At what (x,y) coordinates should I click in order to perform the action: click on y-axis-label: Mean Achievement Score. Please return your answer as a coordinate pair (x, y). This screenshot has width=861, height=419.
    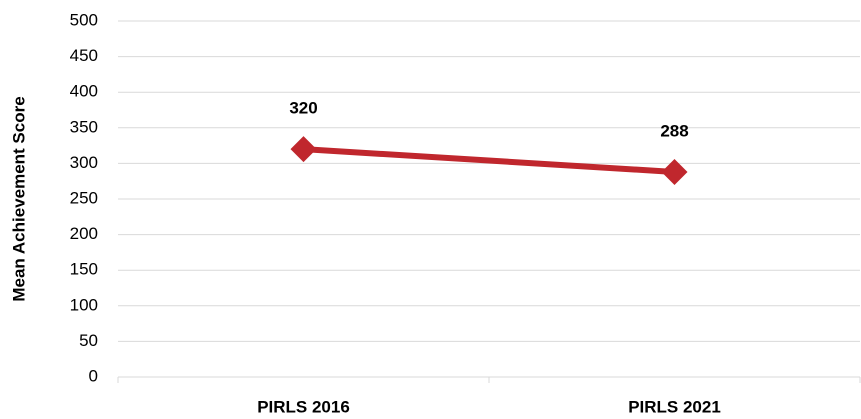
    Looking at the image, I should click on (18, 198).